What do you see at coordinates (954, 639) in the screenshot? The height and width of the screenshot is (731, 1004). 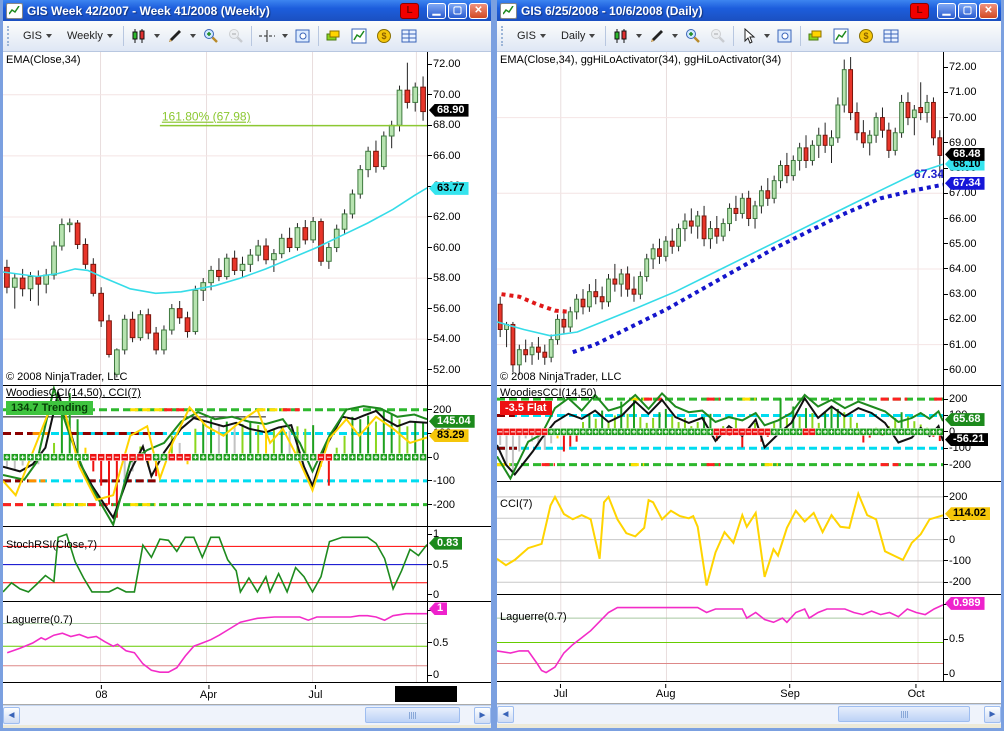 I see `axis-tick-label: 0.5` at bounding box center [954, 639].